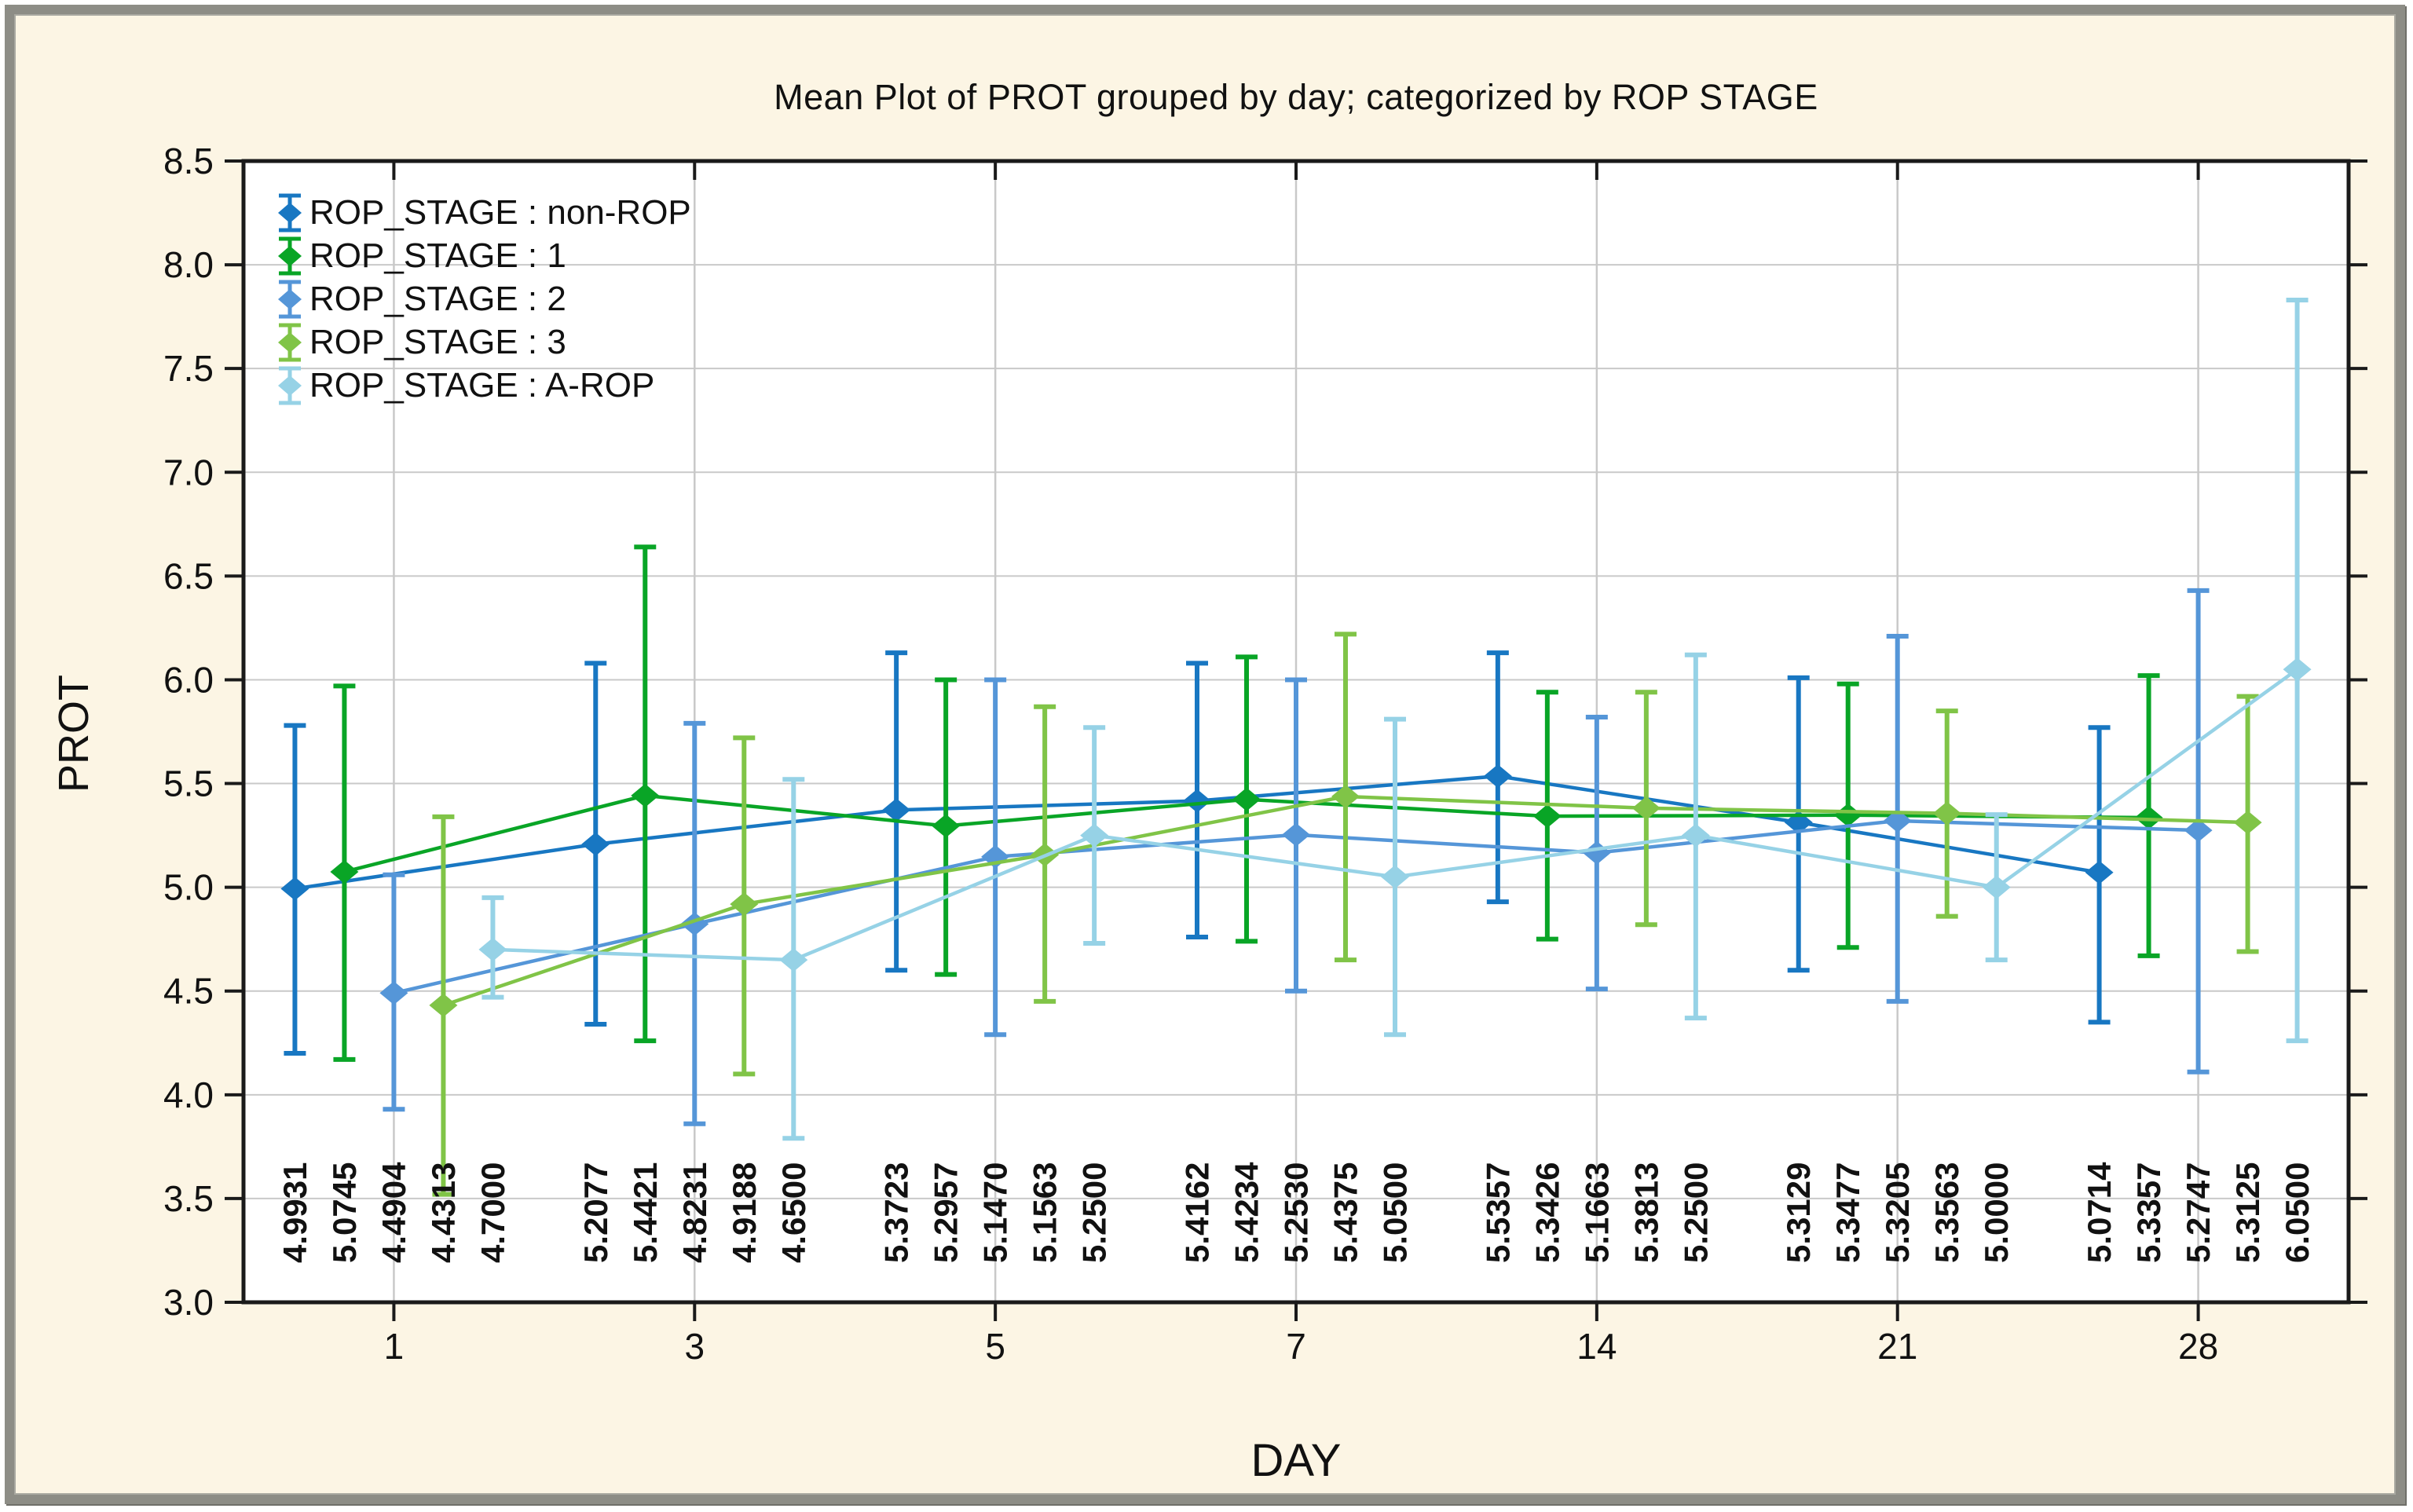 The image size is (2413, 1512). I want to click on legend-item: ROP_STAGE : A-ROP, so click(482, 385).